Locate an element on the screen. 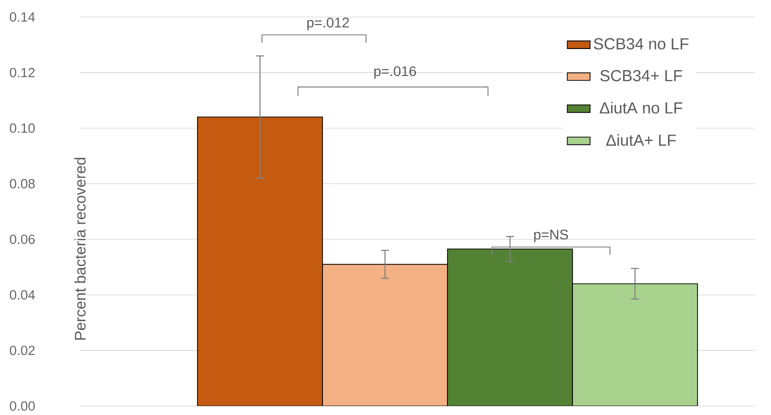  legend-label: ΔiutA+ LF is located at coordinates (641, 140).